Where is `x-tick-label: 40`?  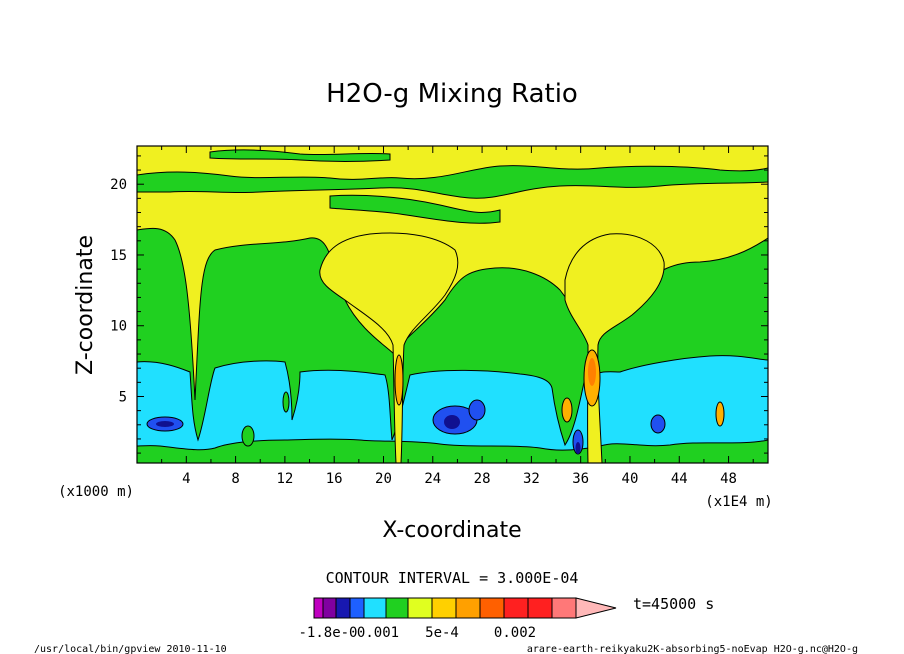 x-tick-label: 40 is located at coordinates (630, 479).